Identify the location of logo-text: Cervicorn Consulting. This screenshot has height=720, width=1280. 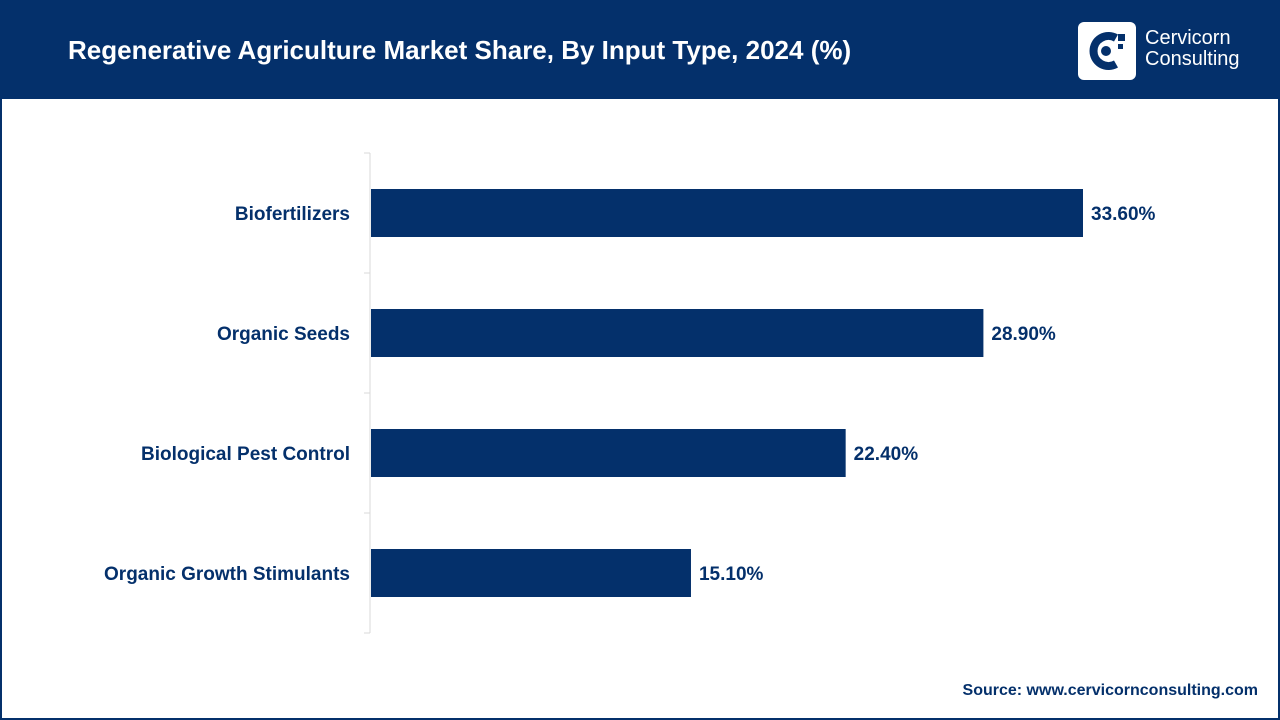
(1192, 49).